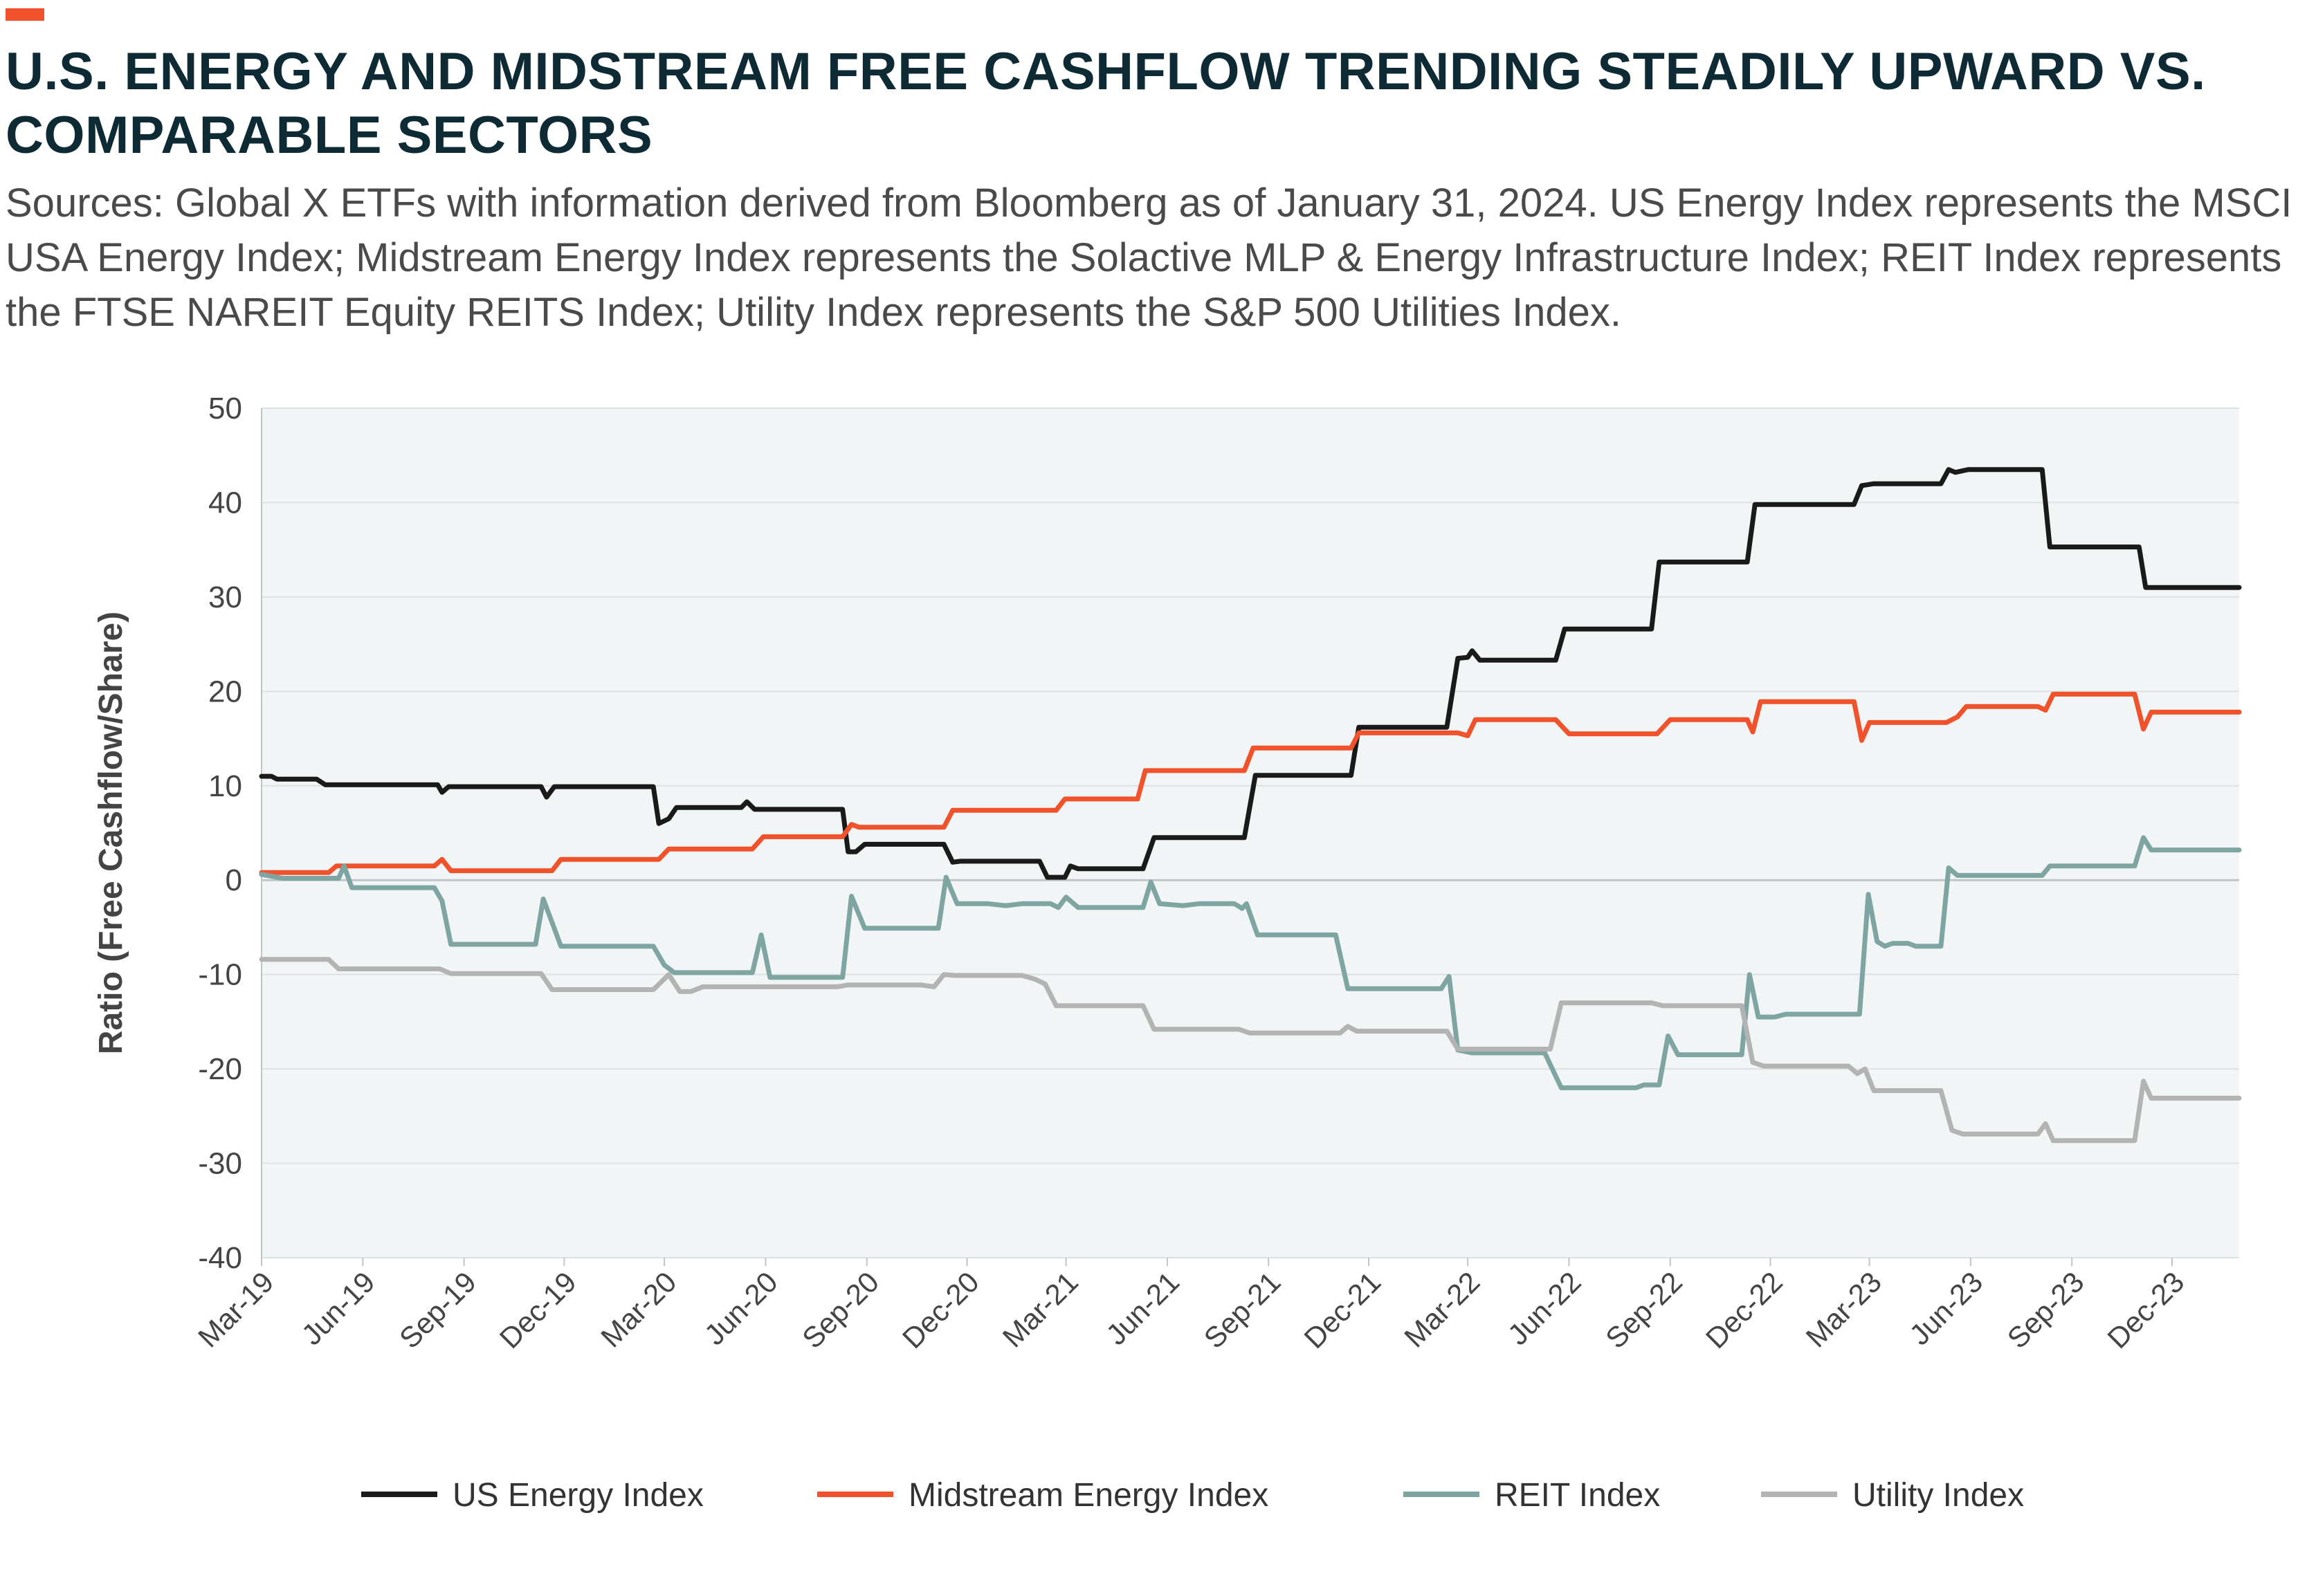 This screenshot has width=2307, height=1596. I want to click on x-tick-label: Mar-23, so click(1844, 1309).